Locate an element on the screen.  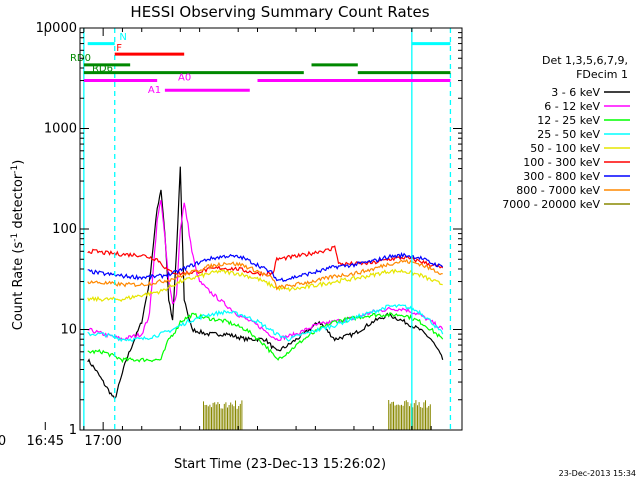
legend-label-4: 50 - 100 keV is located at coordinates (565, 148).